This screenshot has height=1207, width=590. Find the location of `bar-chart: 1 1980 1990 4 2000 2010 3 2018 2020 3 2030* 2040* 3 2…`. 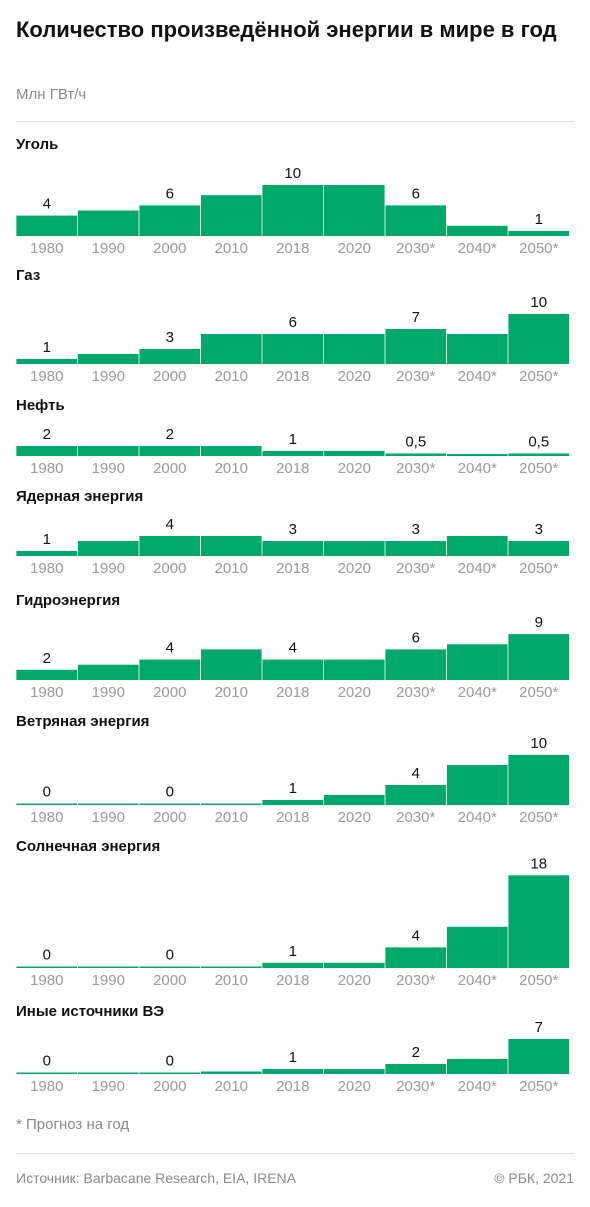

bar-chart: 1 1980 1990 4 2000 2010 3 2018 2020 3 2030* 2040* 3 2… is located at coordinates (293, 546).